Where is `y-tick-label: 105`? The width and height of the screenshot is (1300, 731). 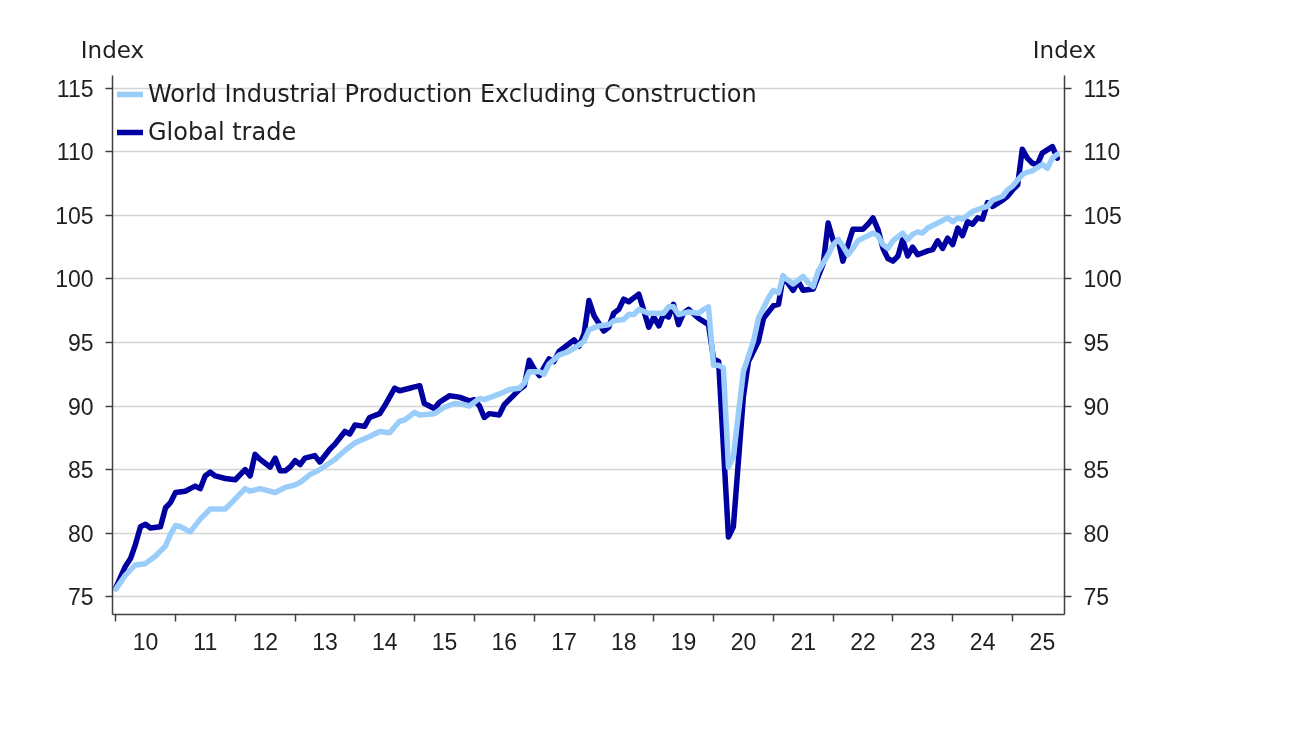
y-tick-label: 105 is located at coordinates (74, 215).